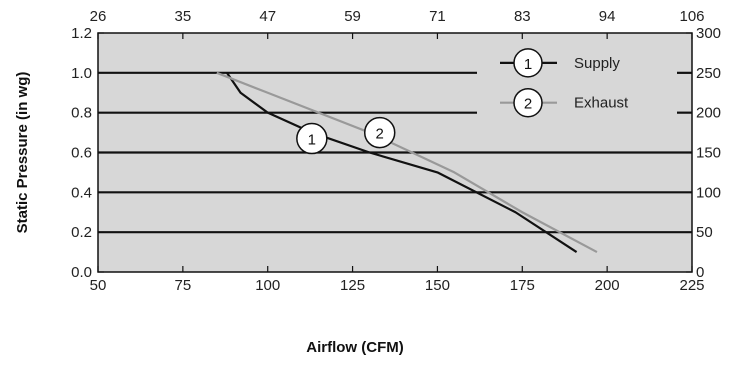 This screenshot has width=732, height=373. I want to click on legend-label: Exhaust, so click(601, 103).